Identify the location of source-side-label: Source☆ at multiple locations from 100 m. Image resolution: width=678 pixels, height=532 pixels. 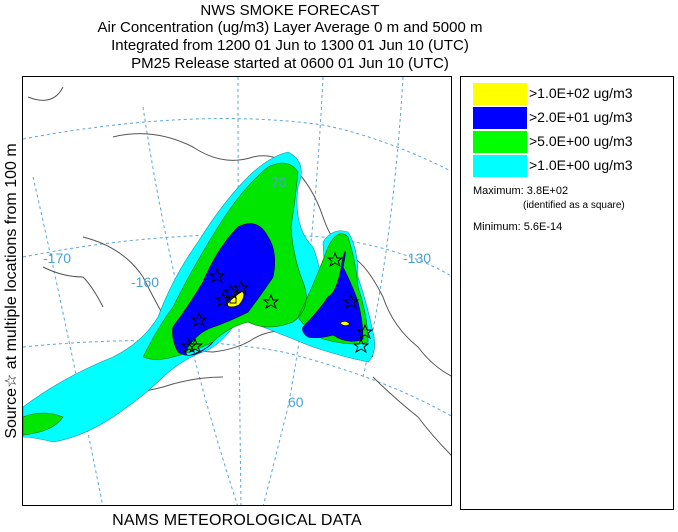
(11, 291).